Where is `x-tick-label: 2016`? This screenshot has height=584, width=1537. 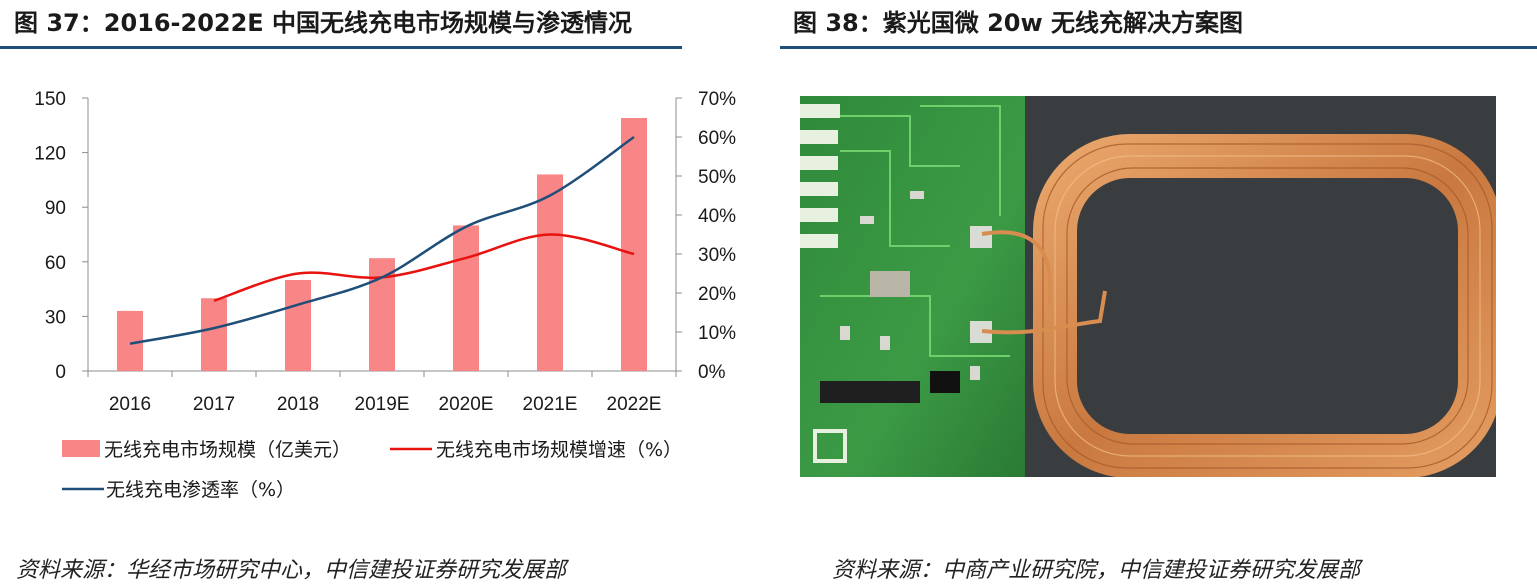 x-tick-label: 2016 is located at coordinates (130, 404).